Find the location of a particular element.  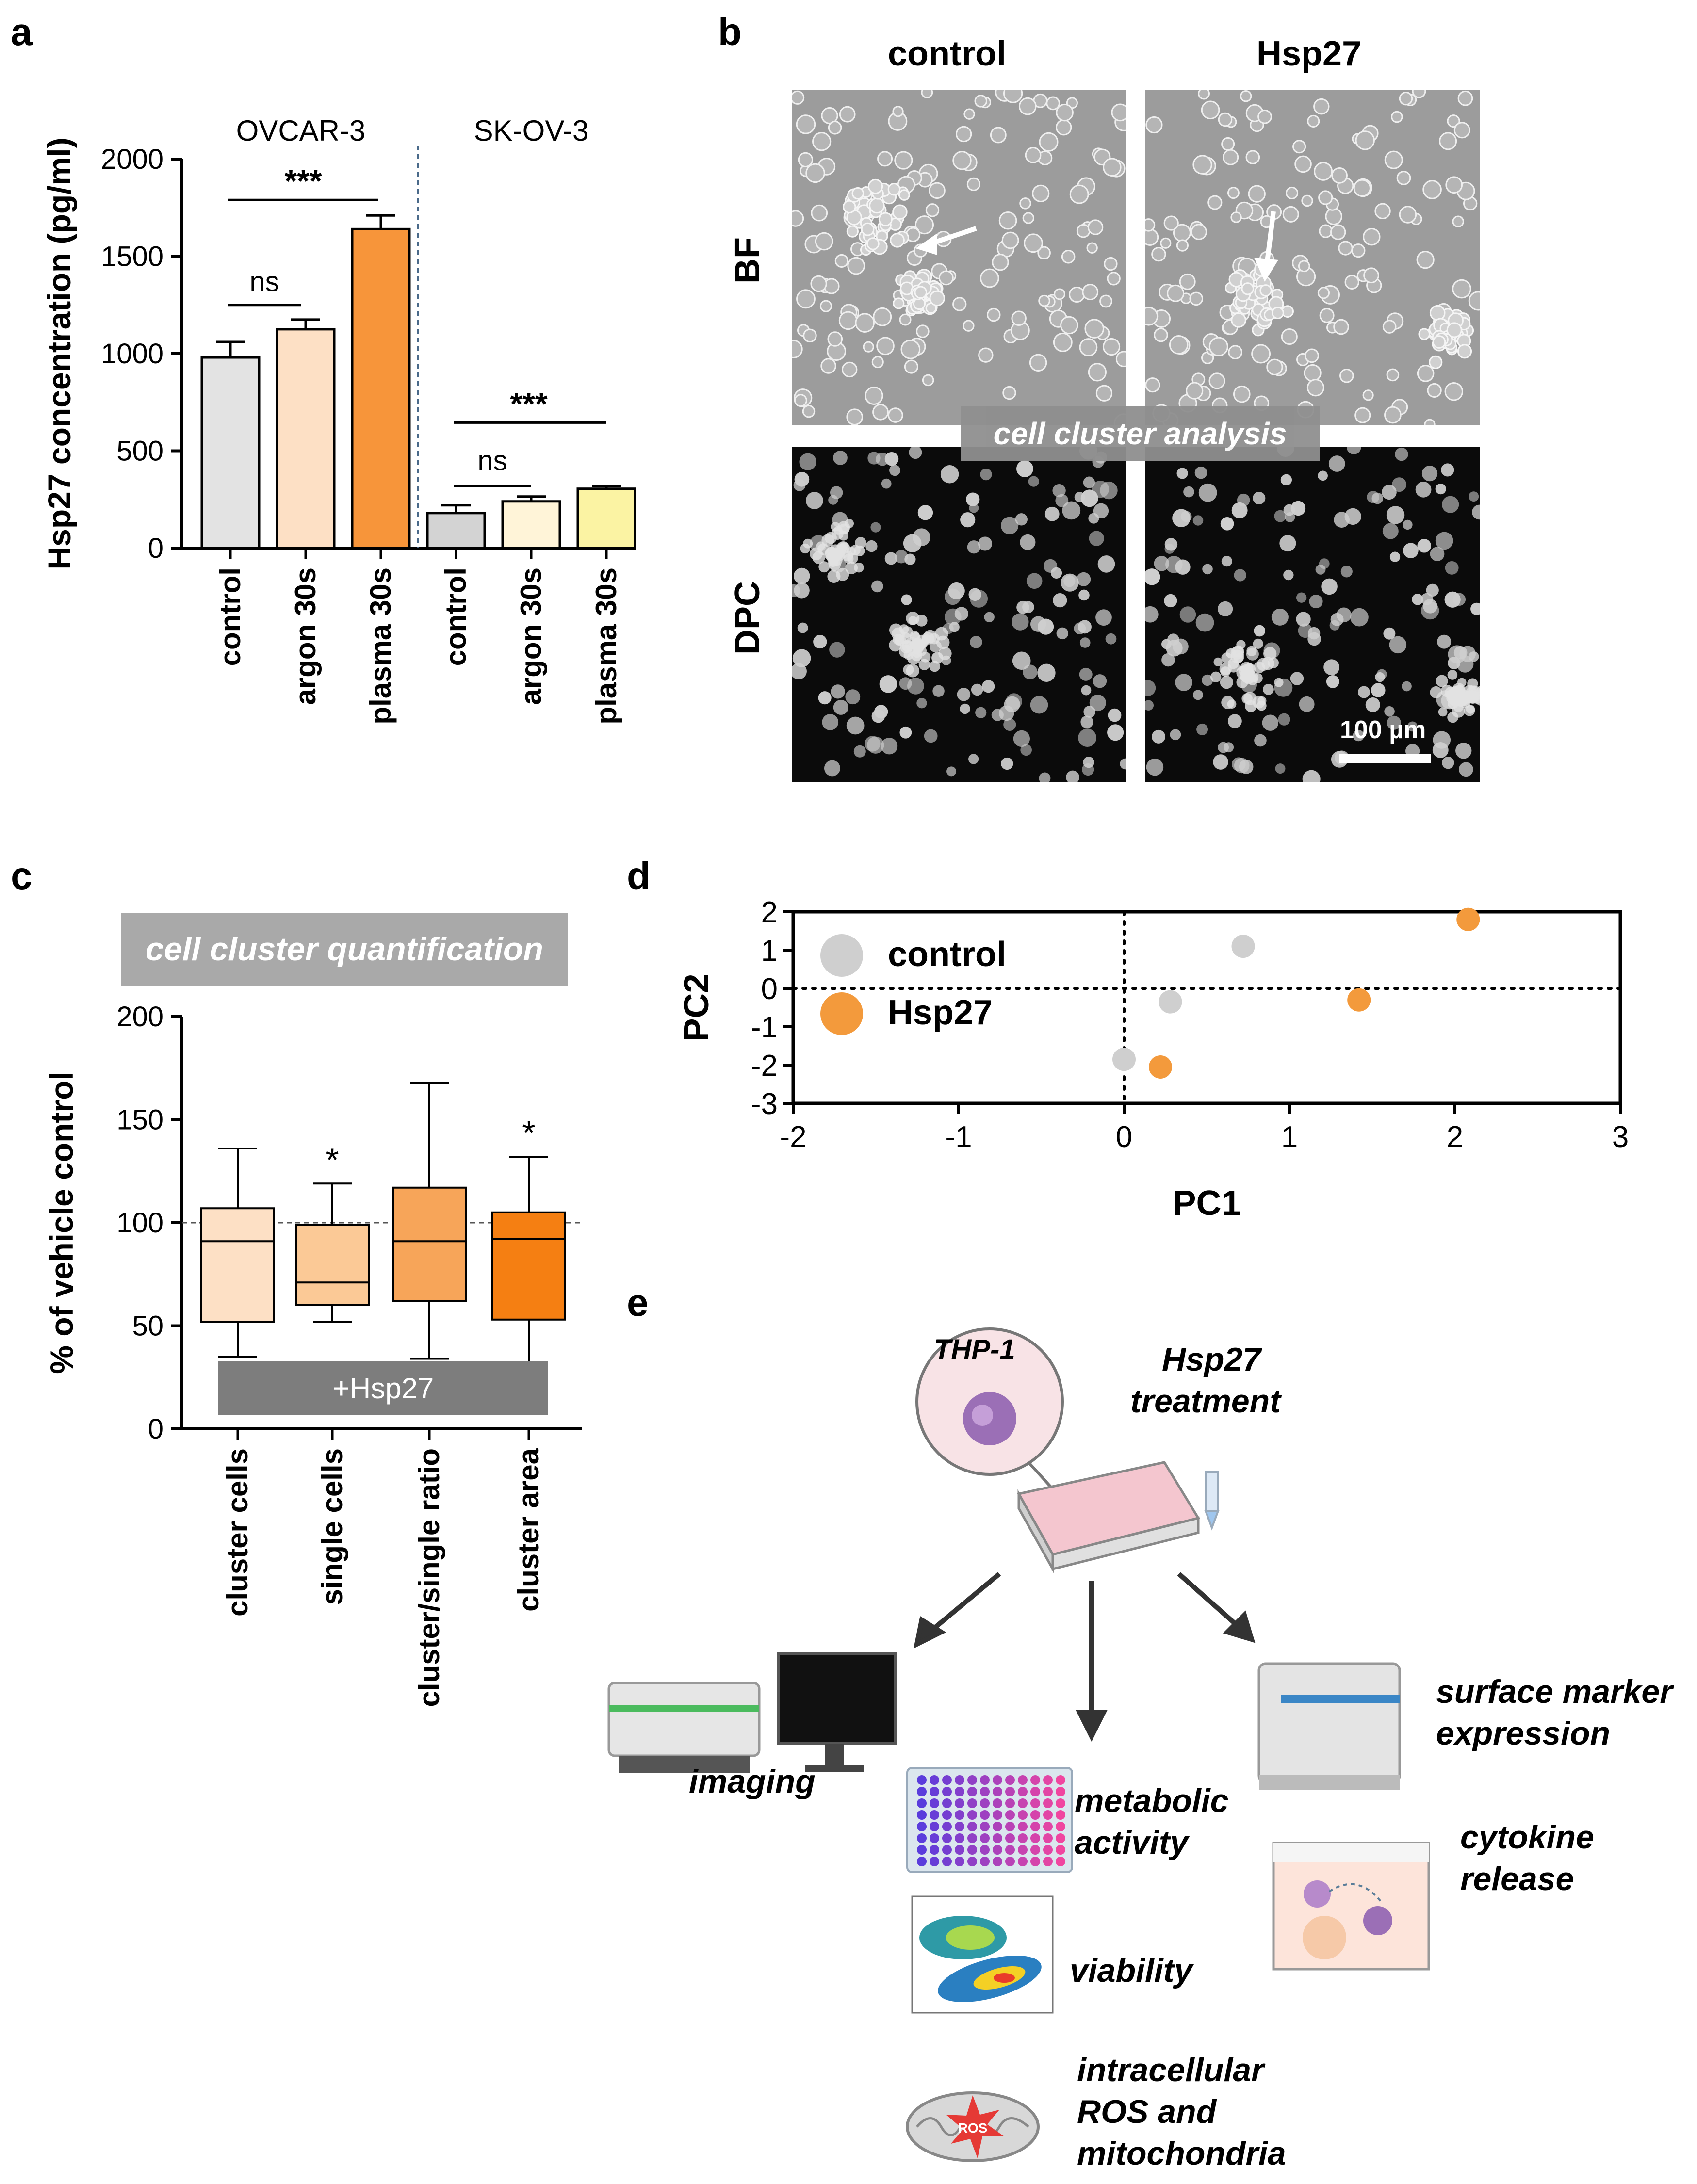

data-point-control is located at coordinates (1170, 1002).